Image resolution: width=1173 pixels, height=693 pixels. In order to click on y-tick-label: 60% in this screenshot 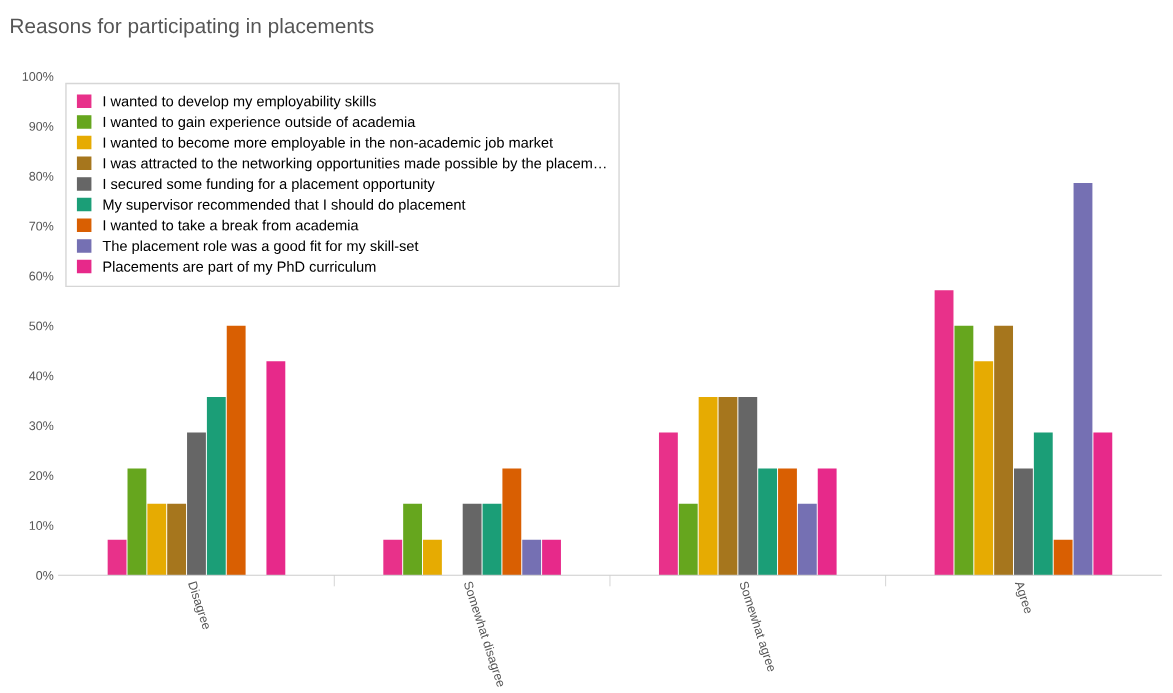, I will do `click(41, 276)`.